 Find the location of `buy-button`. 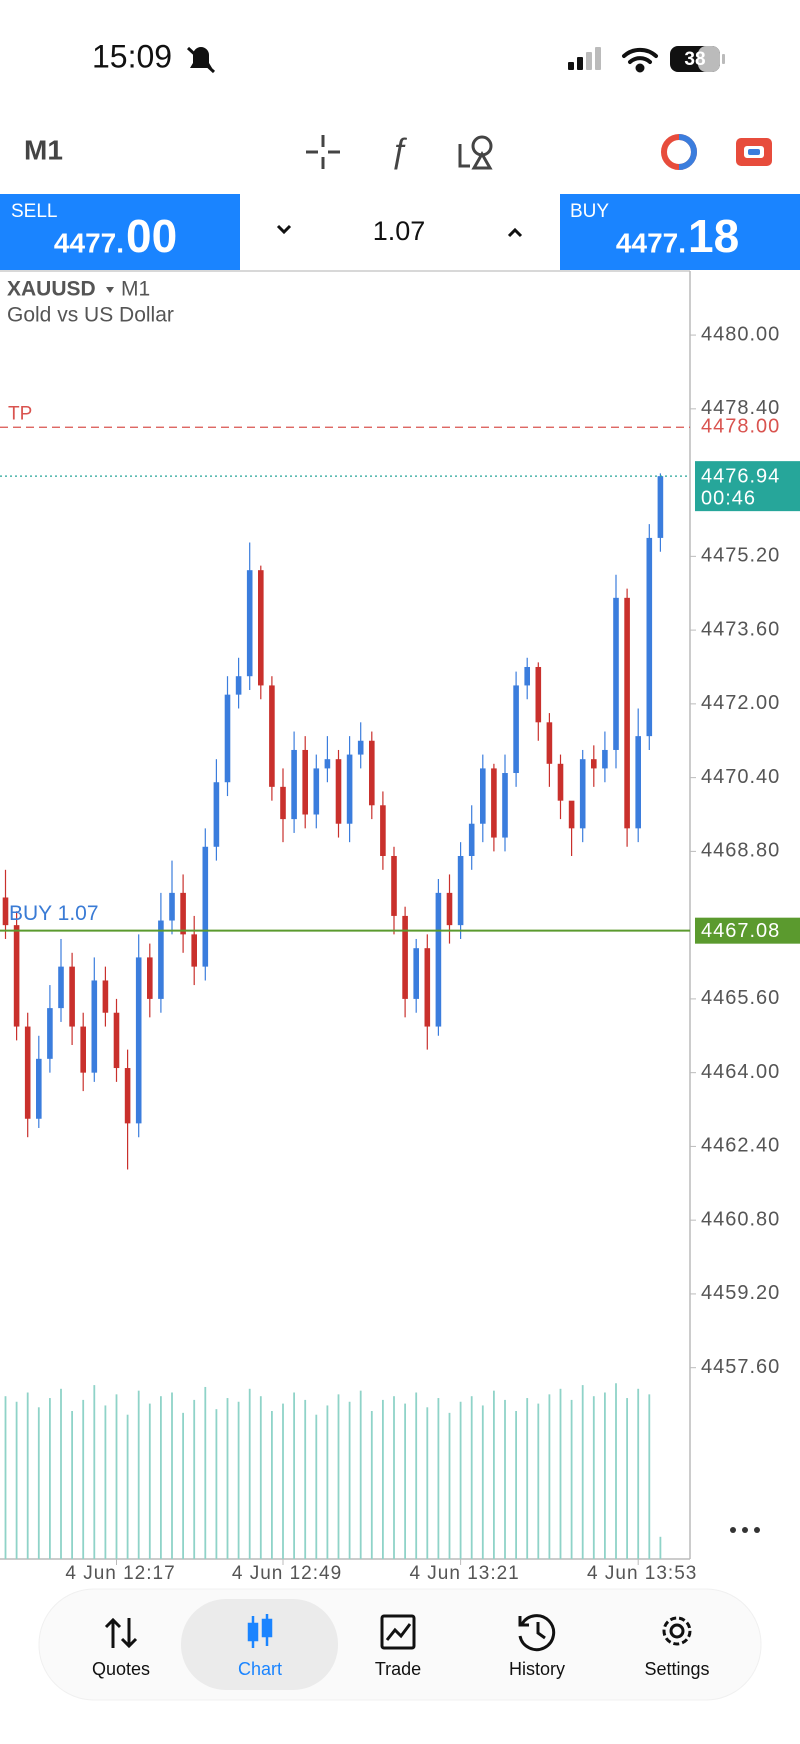

buy-button is located at coordinates (680, 232).